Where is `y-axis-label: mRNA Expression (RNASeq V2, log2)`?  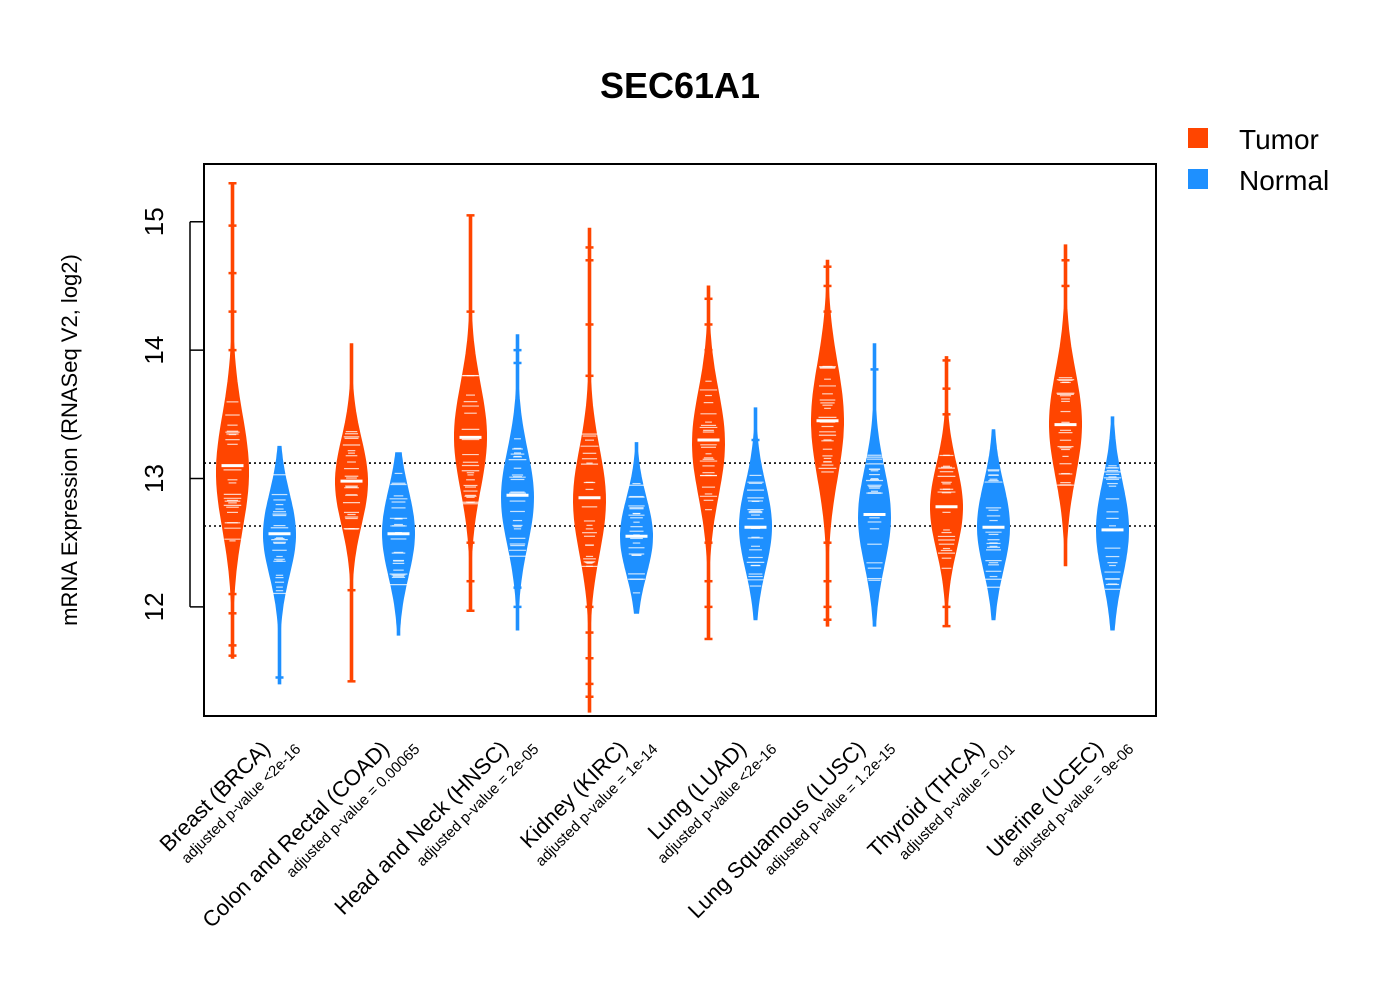 y-axis-label: mRNA Expression (RNASeq V2, log2) is located at coordinates (69, 440).